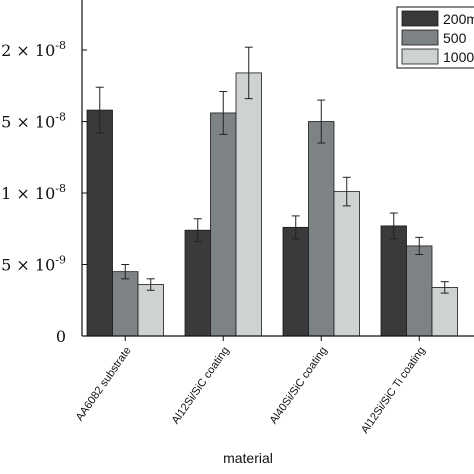  Describe the element at coordinates (393, 390) in the screenshot. I see `category-label-3: Al12Si/SiC Ti coating` at that location.